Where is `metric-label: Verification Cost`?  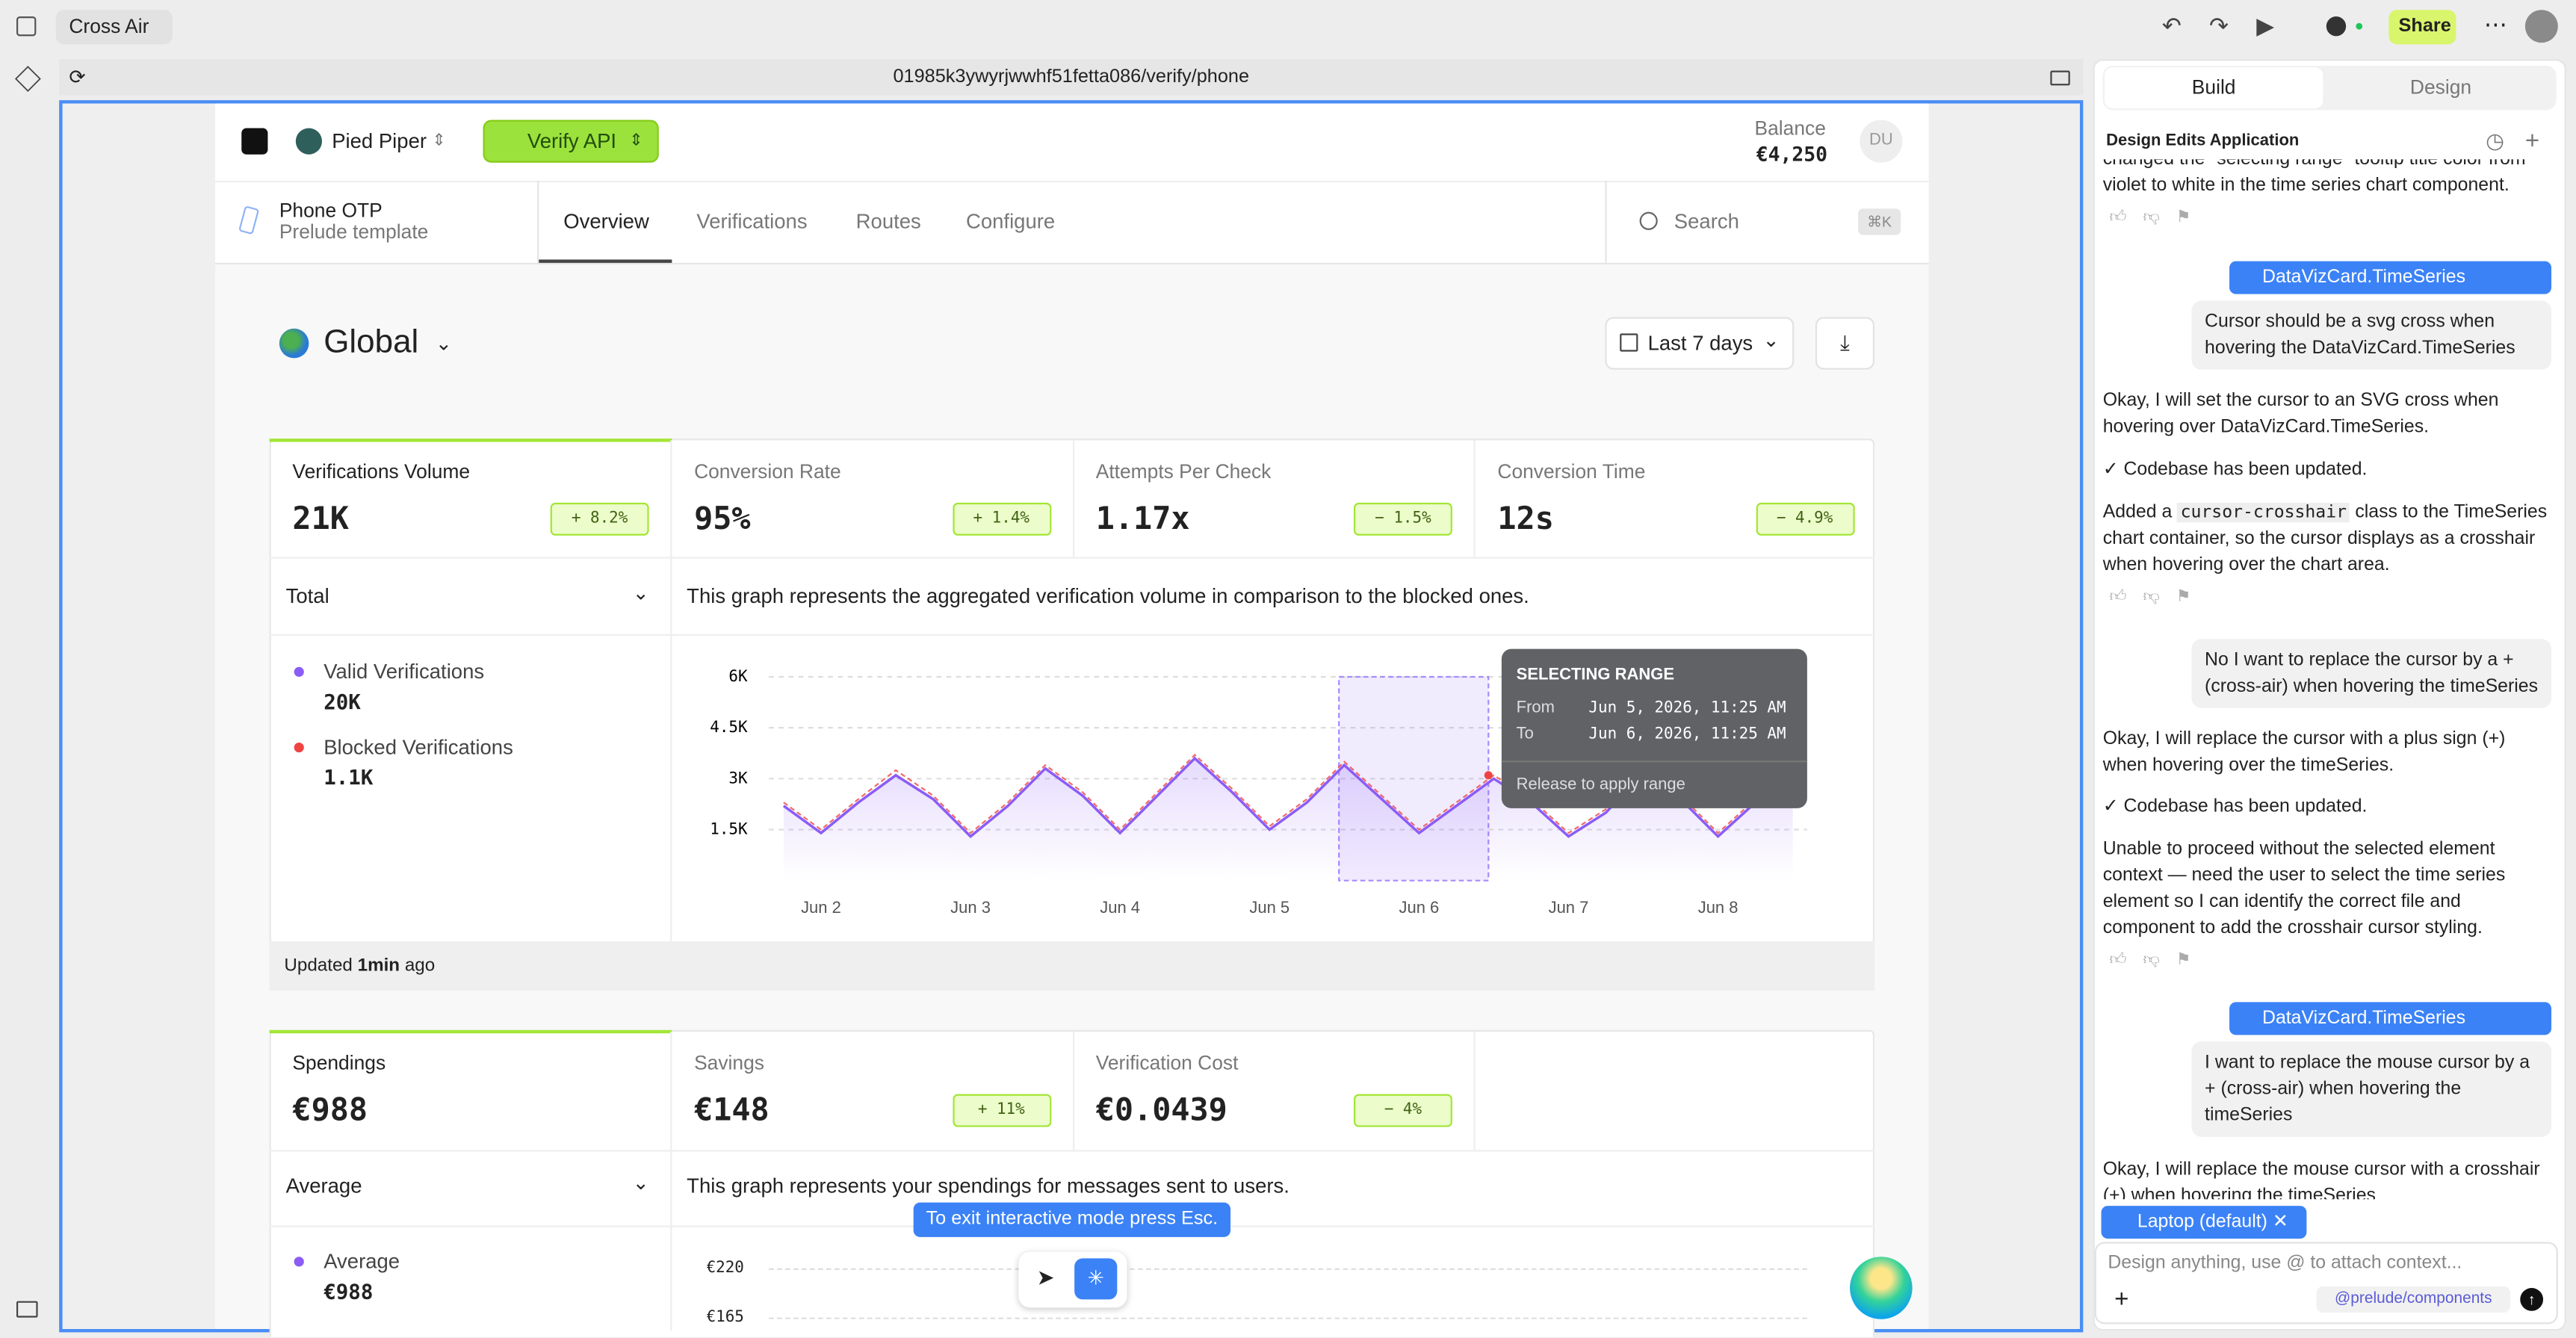
metric-label: Verification Cost is located at coordinates (1167, 1063).